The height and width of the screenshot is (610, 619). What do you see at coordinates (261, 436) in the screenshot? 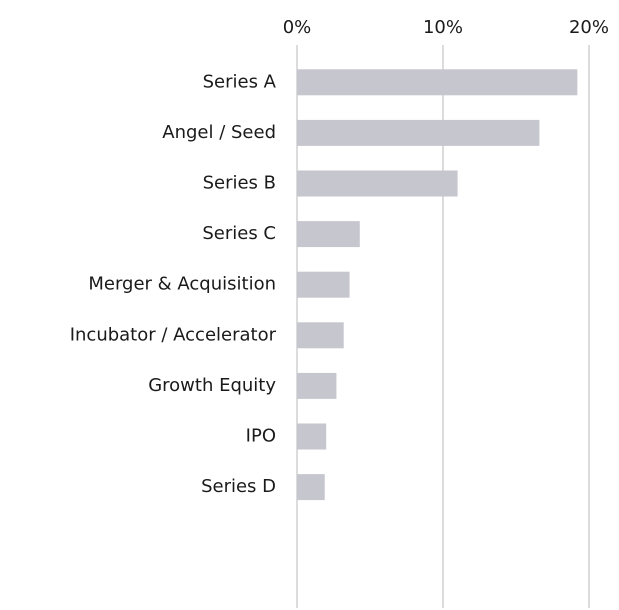
I see `y-tick-label: IPO` at bounding box center [261, 436].